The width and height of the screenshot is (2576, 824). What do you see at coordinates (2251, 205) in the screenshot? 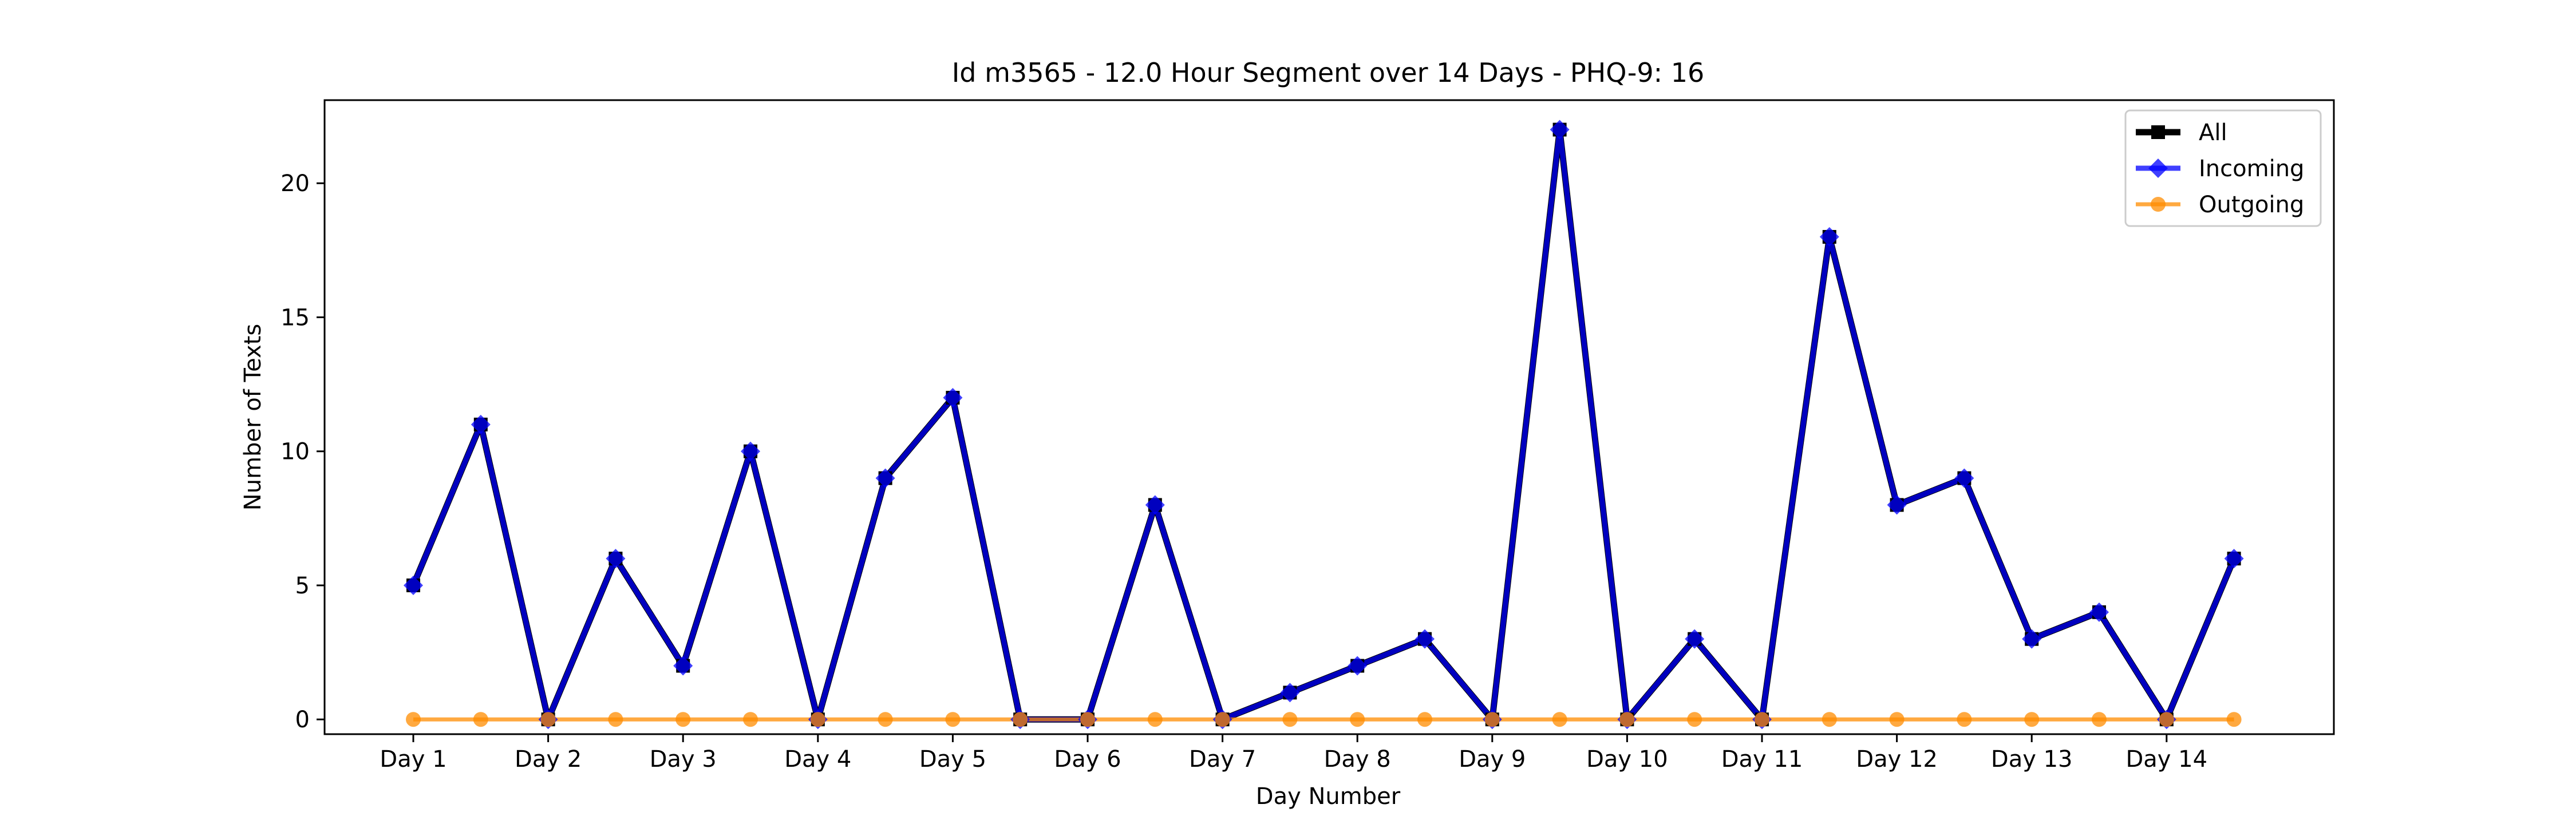
I see `legend-label: Outgoing` at bounding box center [2251, 205].